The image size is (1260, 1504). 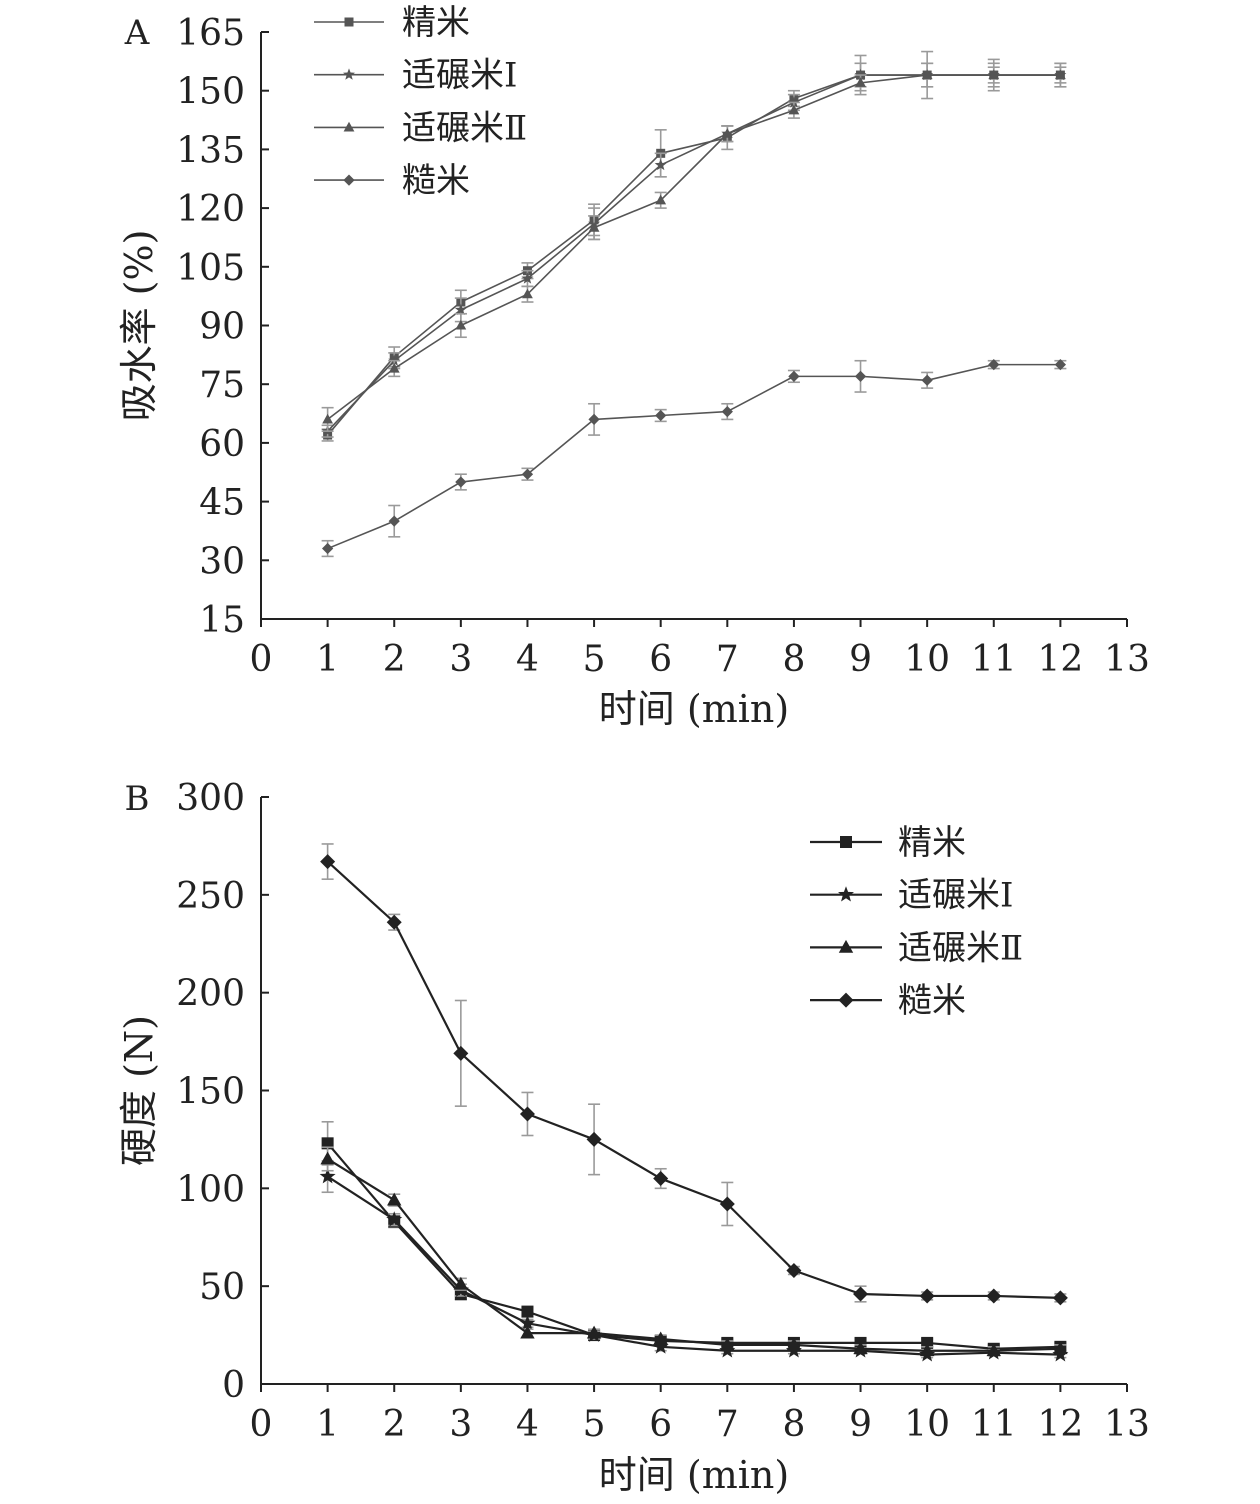 I want to click on series-diamond, so click(x=694, y=458).